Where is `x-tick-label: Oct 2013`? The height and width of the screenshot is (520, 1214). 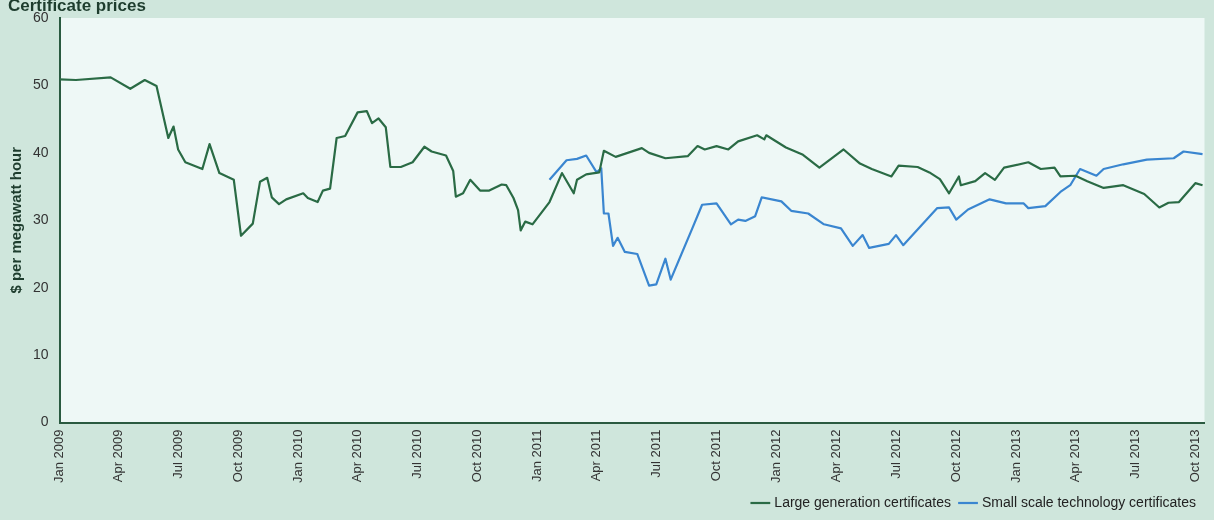 x-tick-label: Oct 2013 is located at coordinates (1194, 456).